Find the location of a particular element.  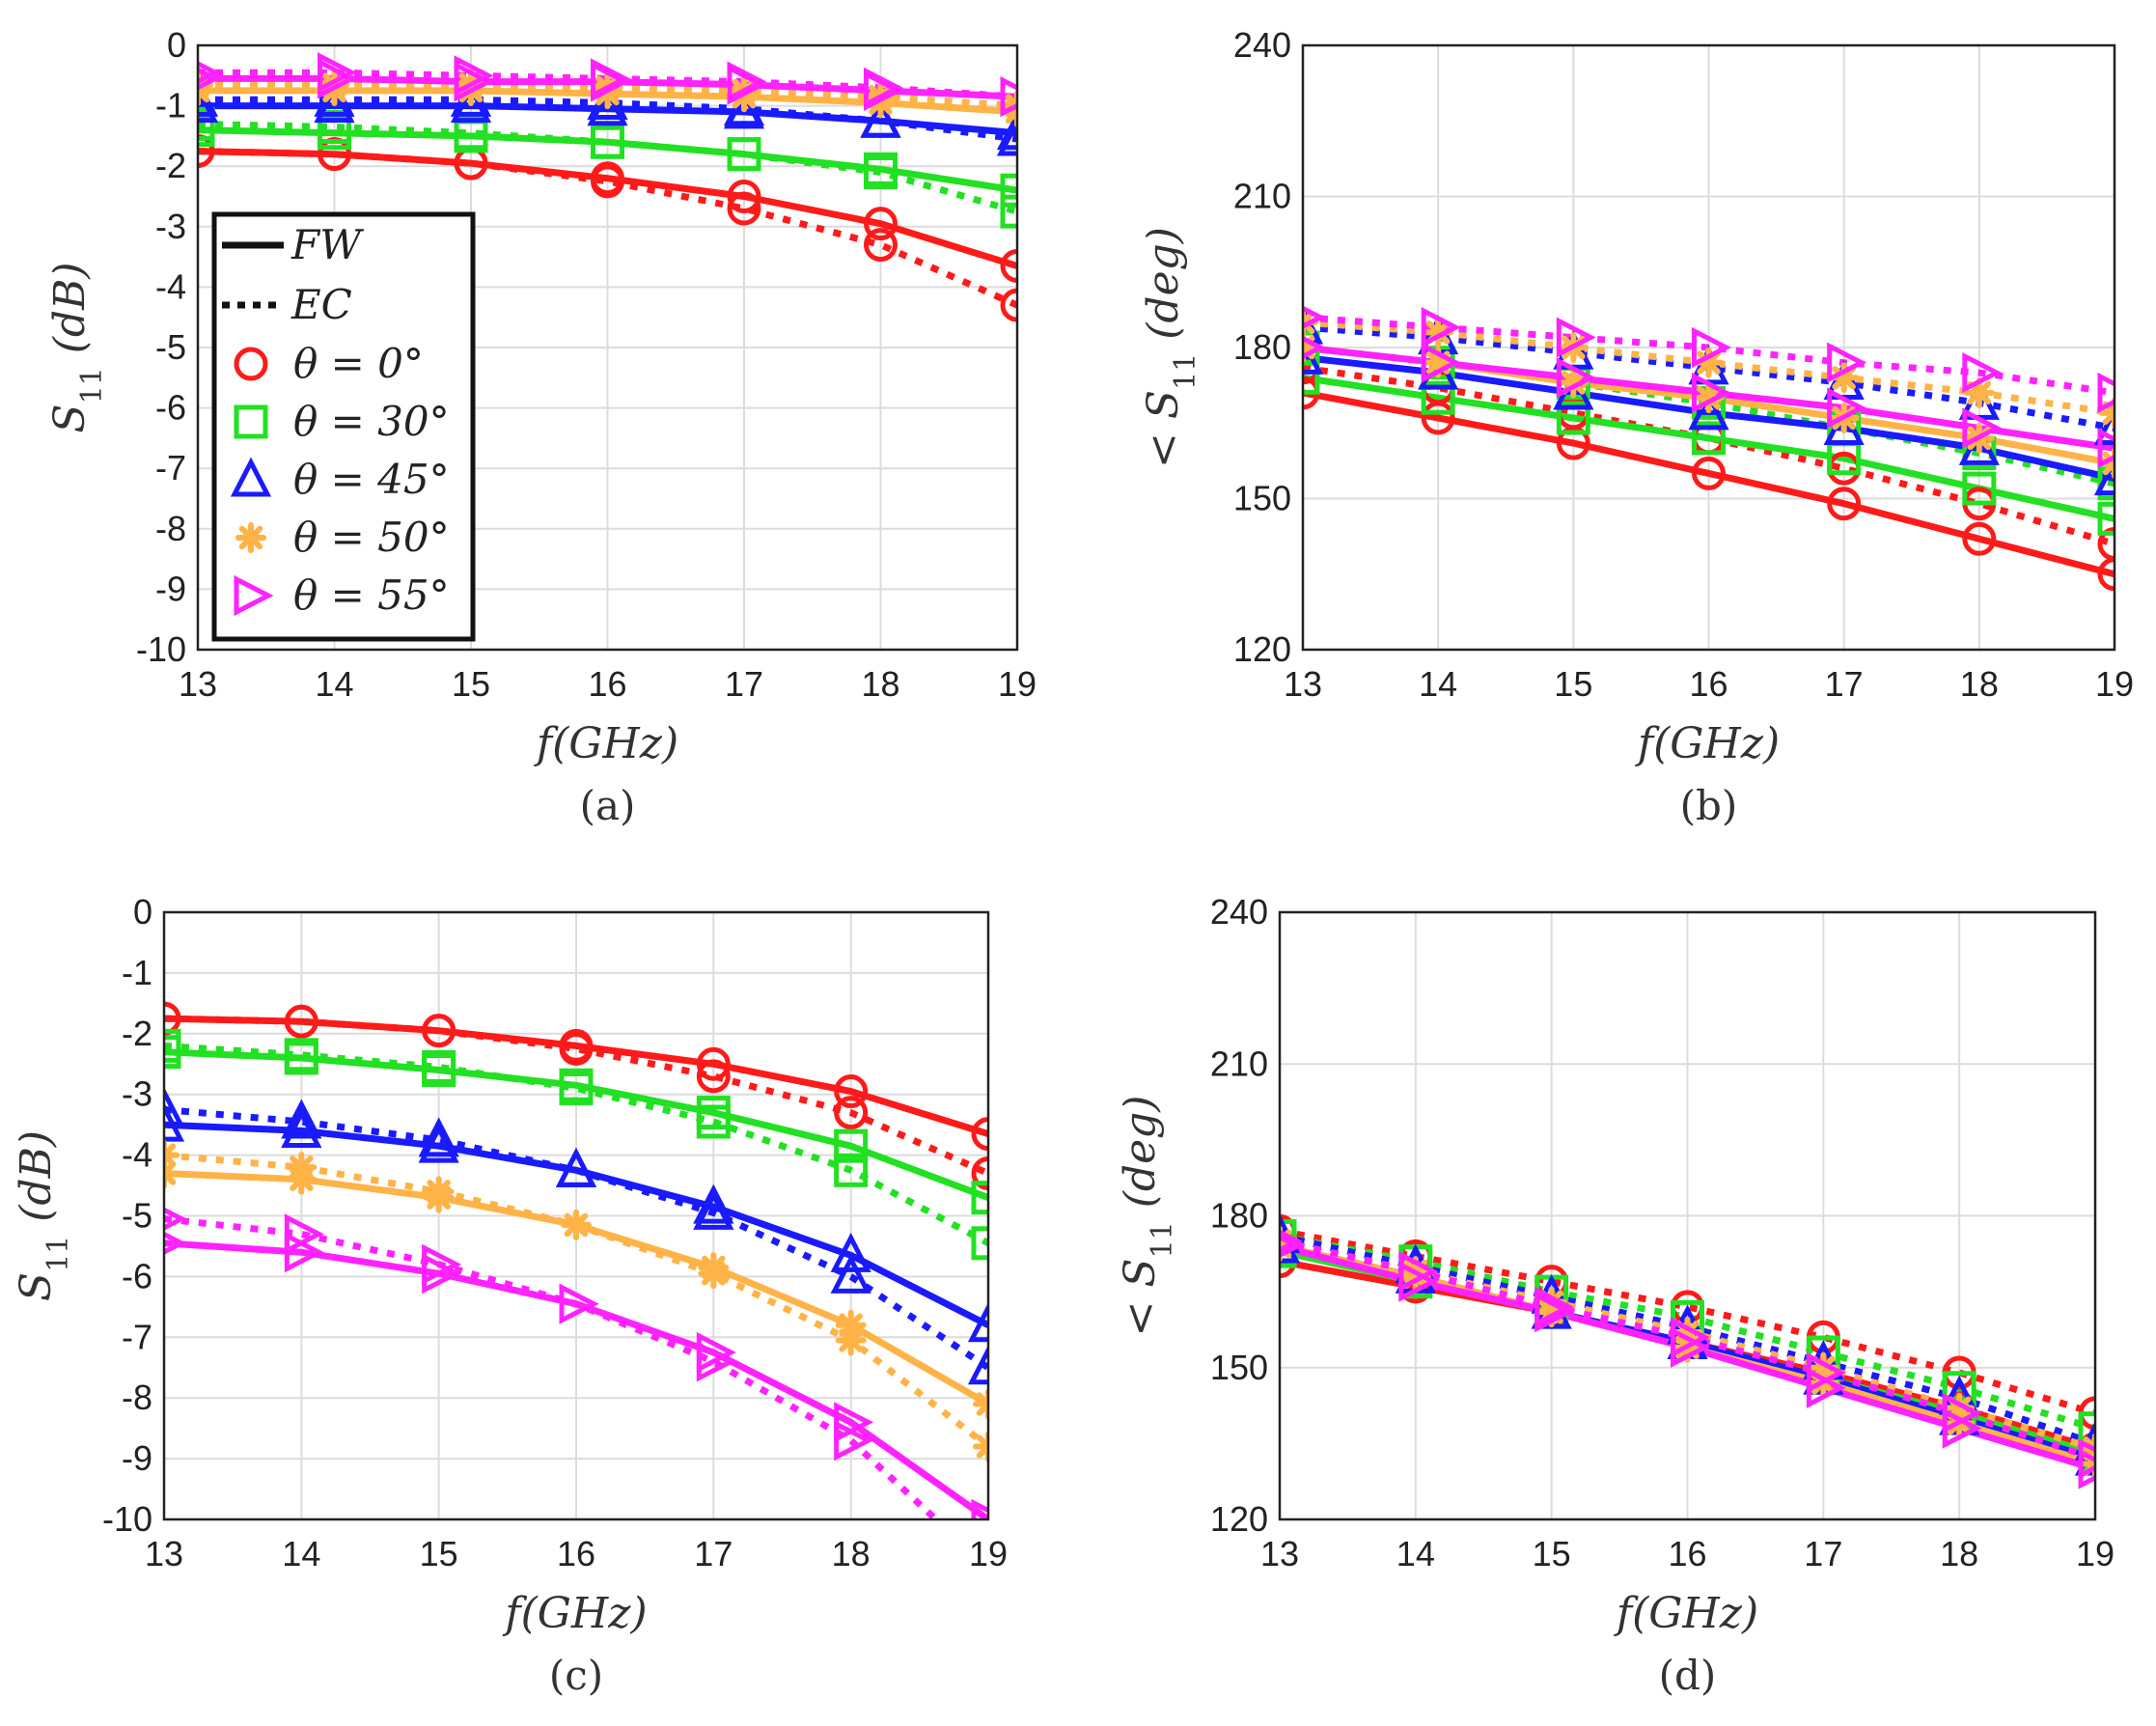

panel-caption: (d) is located at coordinates (1688, 1675).